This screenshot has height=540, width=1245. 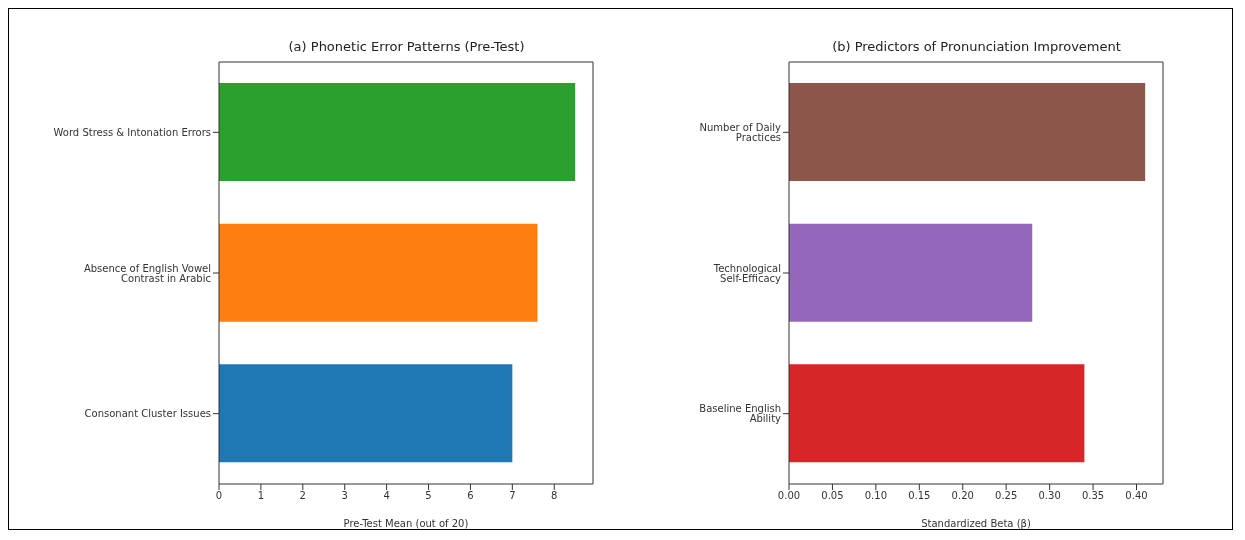 What do you see at coordinates (832, 496) in the screenshot?
I see `x-tick-label: 0.05` at bounding box center [832, 496].